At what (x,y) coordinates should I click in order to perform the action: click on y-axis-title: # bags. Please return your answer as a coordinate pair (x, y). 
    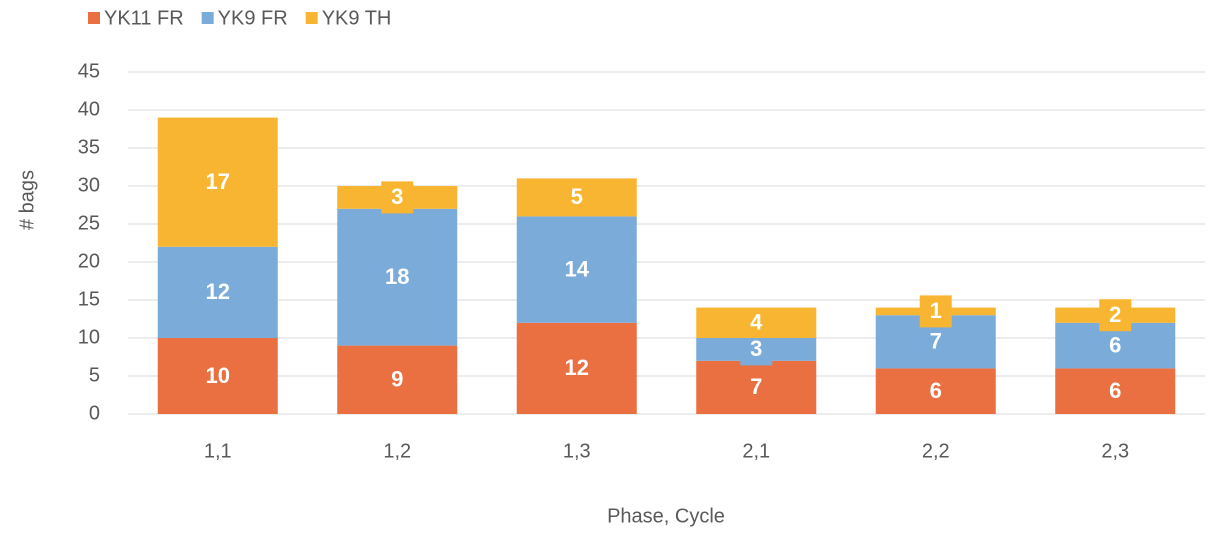
    Looking at the image, I should click on (27, 200).